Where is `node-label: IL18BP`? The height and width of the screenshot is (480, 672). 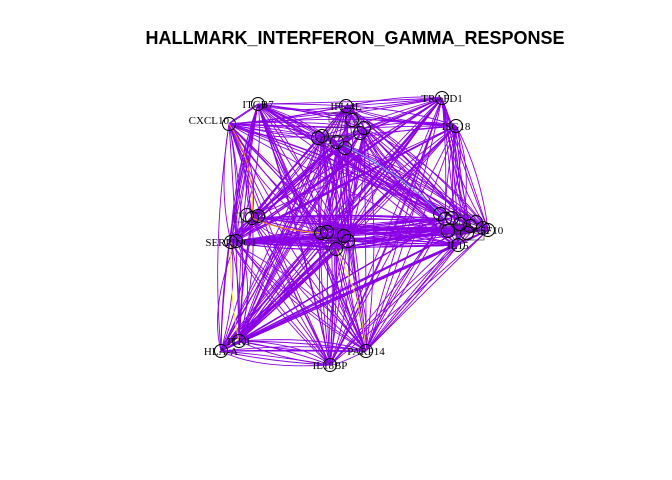 node-label: IL18BP is located at coordinates (330, 366).